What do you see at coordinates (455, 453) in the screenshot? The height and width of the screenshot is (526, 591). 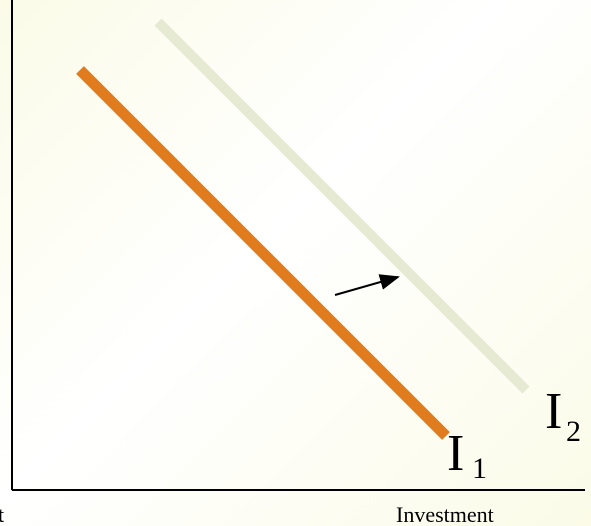 I see `label-i1-main: I` at bounding box center [455, 453].